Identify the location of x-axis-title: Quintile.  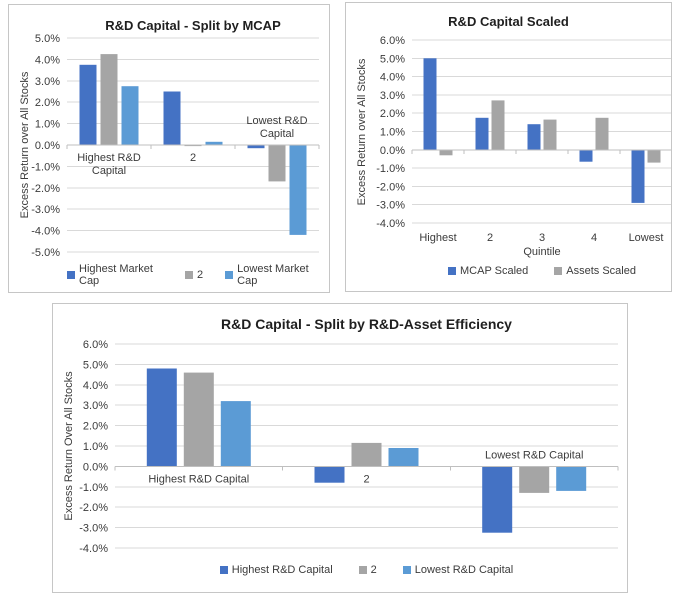
(542, 252).